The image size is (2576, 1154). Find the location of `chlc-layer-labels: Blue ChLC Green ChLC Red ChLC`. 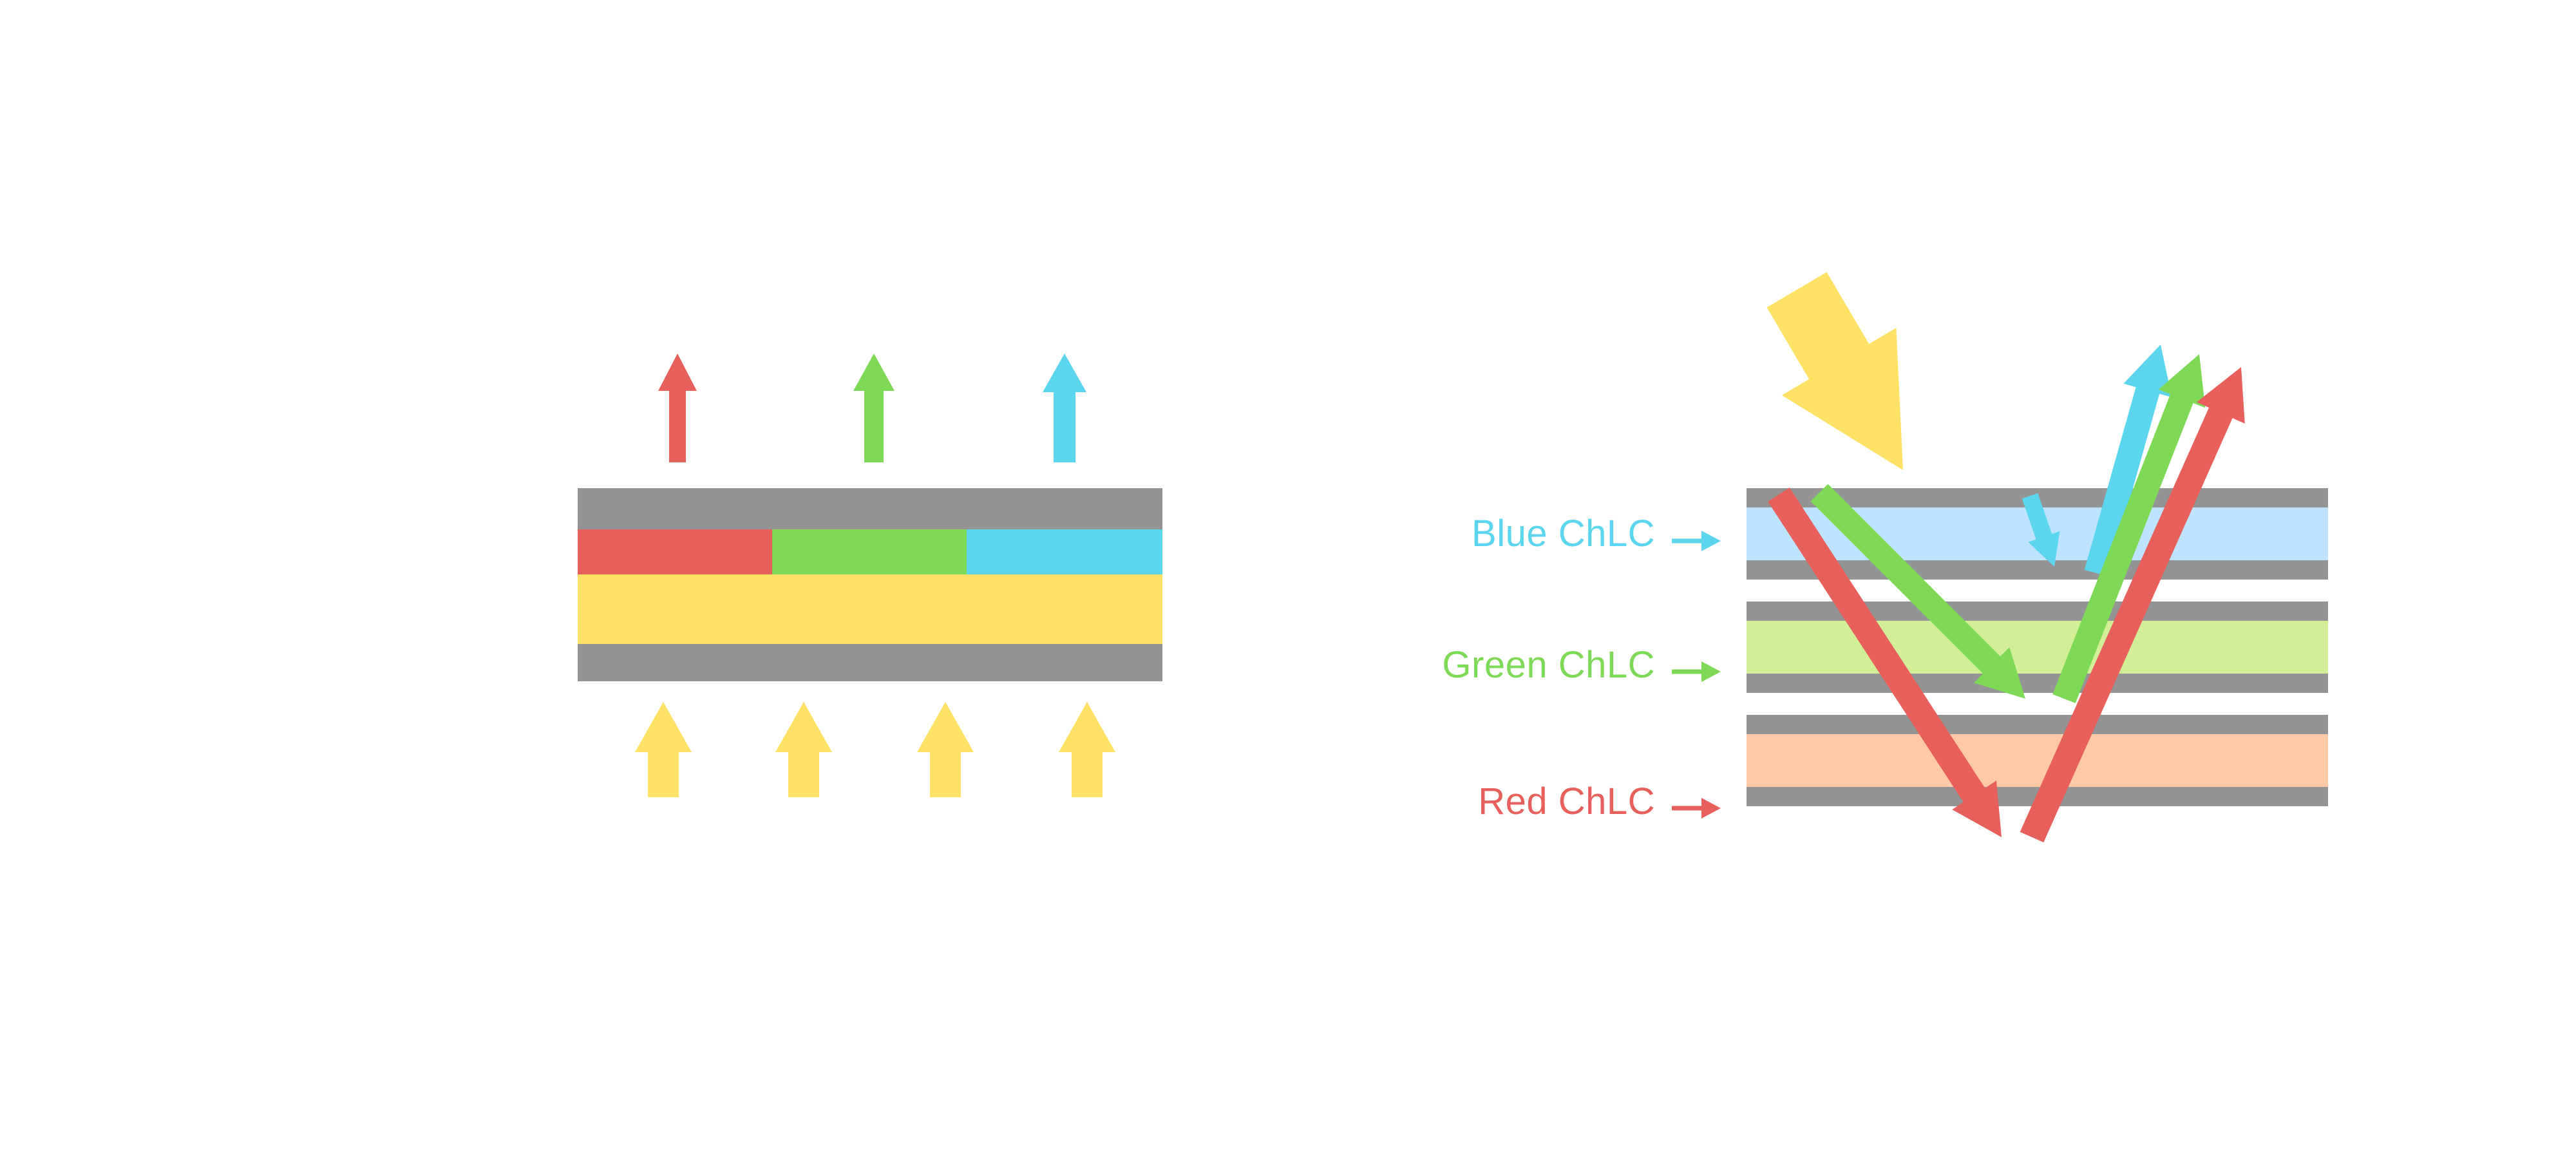

chlc-layer-labels: Blue ChLC Green ChLC Red ChLC is located at coordinates (1581, 667).